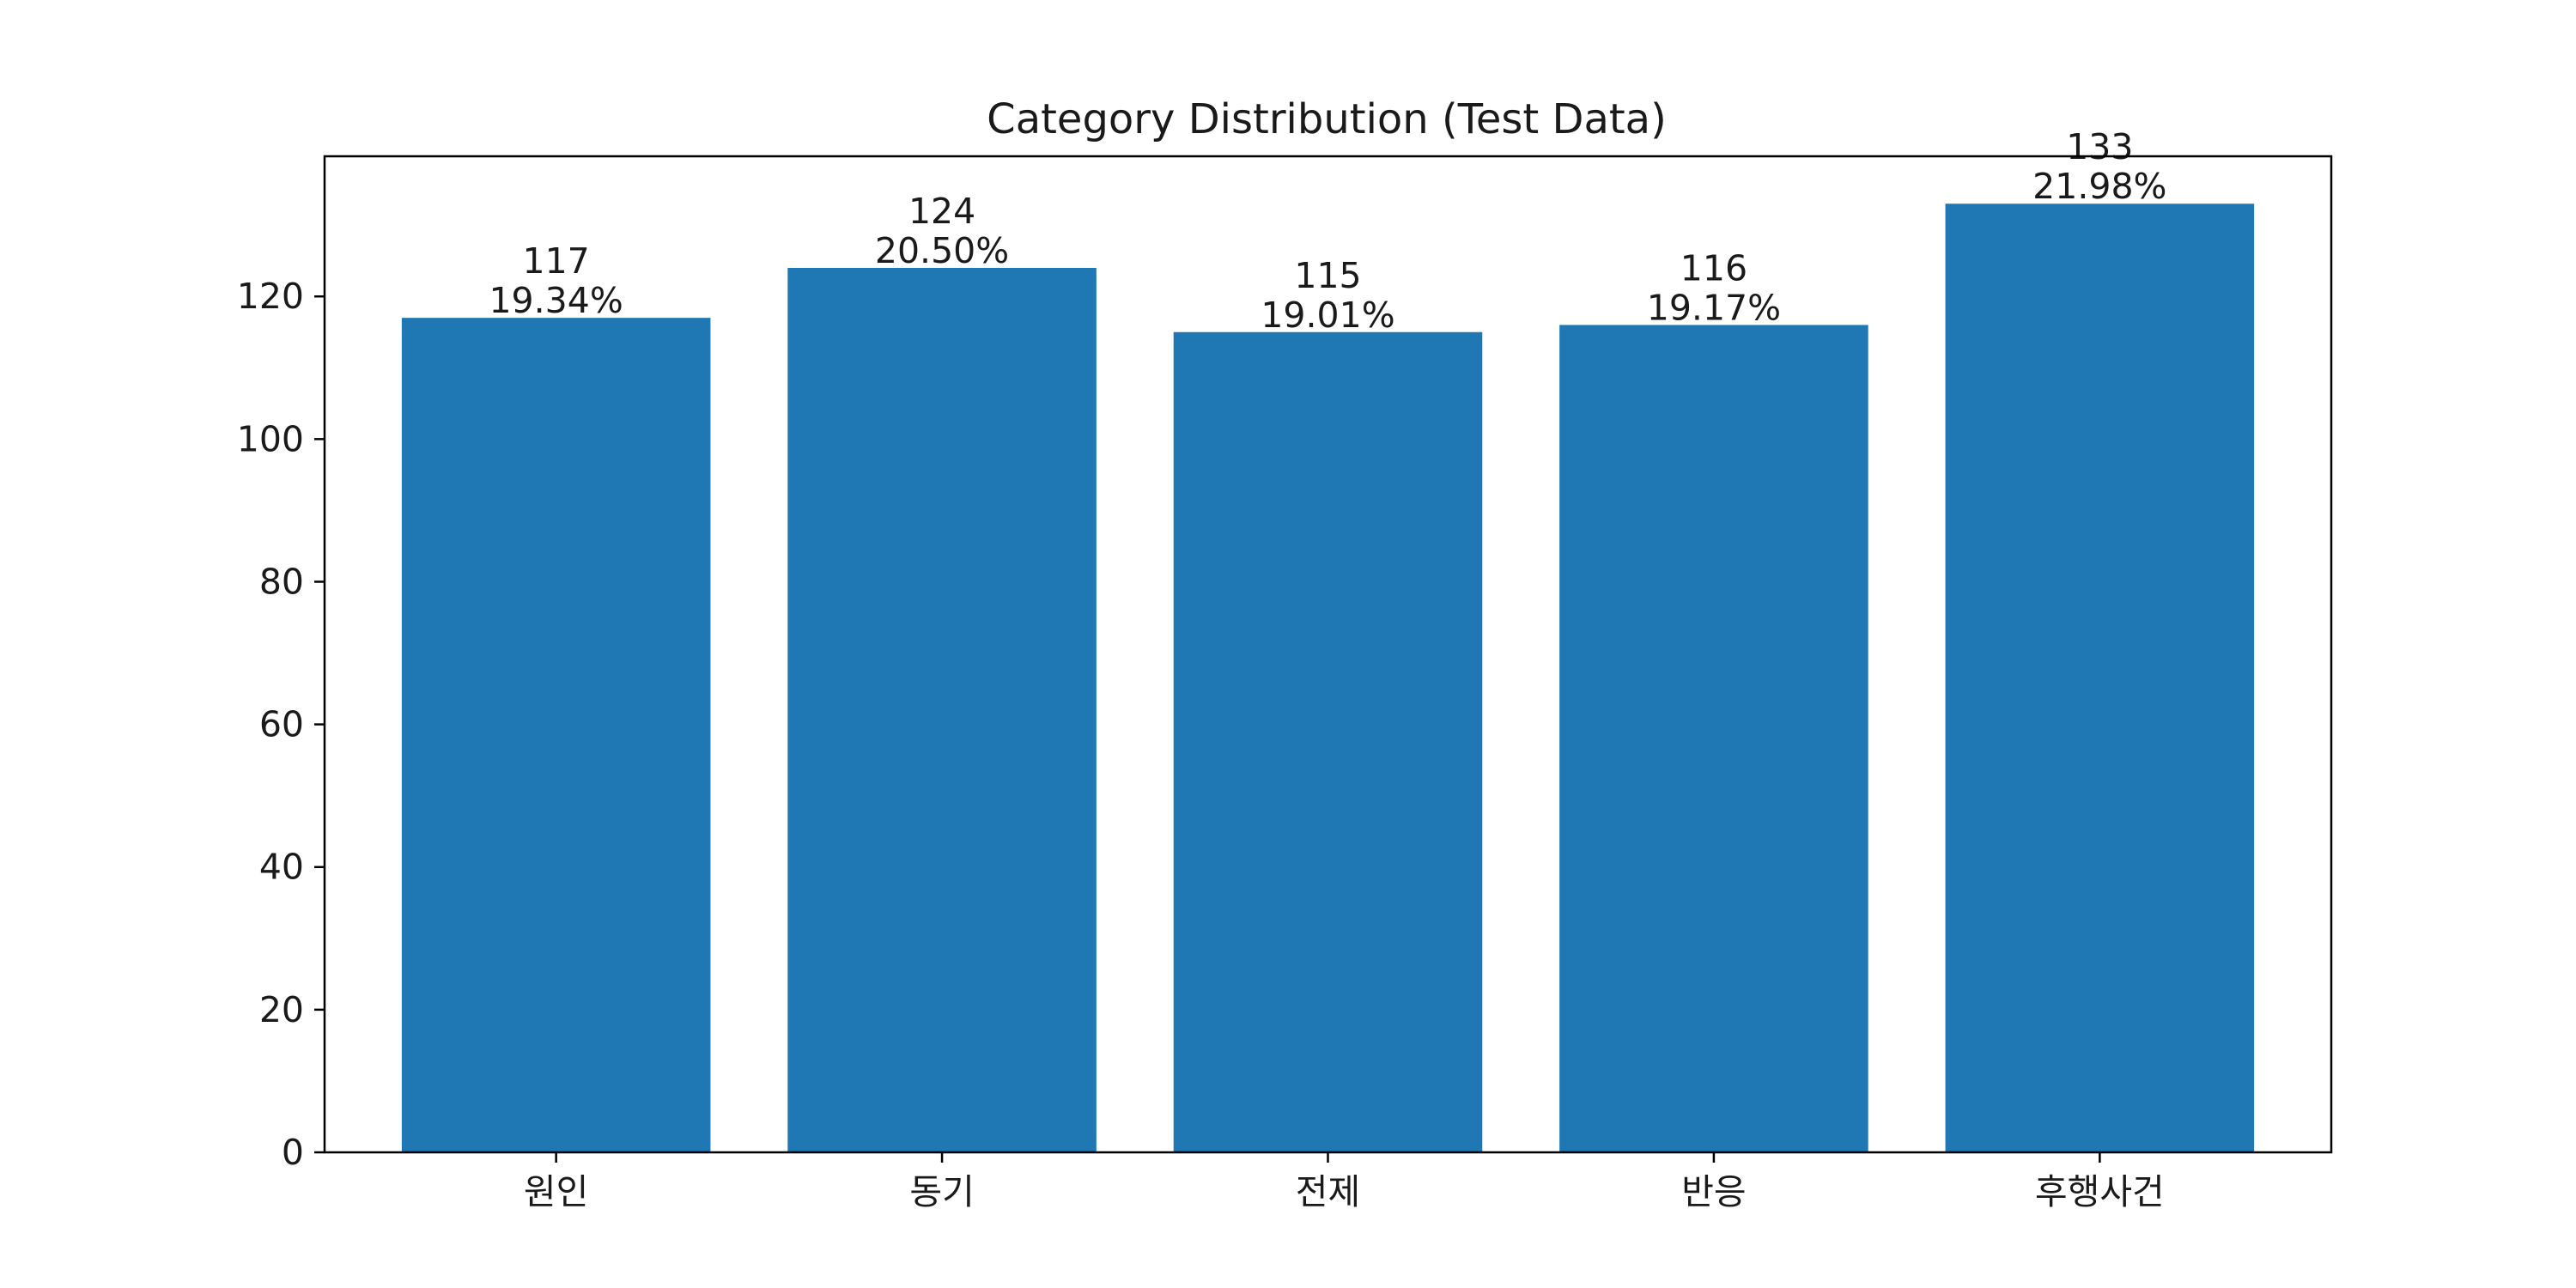  Describe the element at coordinates (941, 212) in the screenshot. I see `bar-value-label: 124` at that location.